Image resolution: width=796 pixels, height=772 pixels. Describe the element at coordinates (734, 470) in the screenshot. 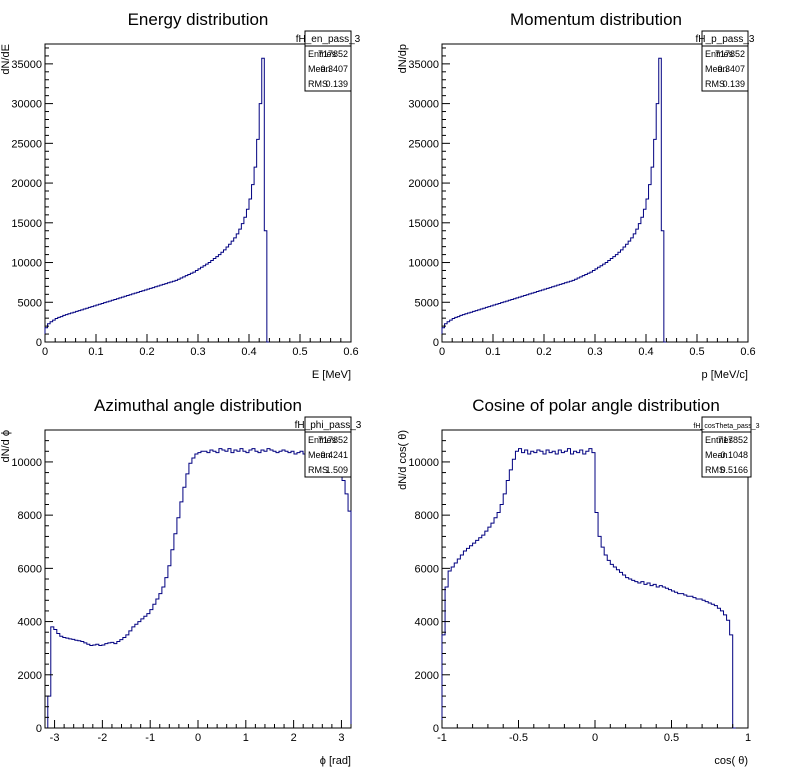

I see `stats-row-value: 0.5166` at that location.